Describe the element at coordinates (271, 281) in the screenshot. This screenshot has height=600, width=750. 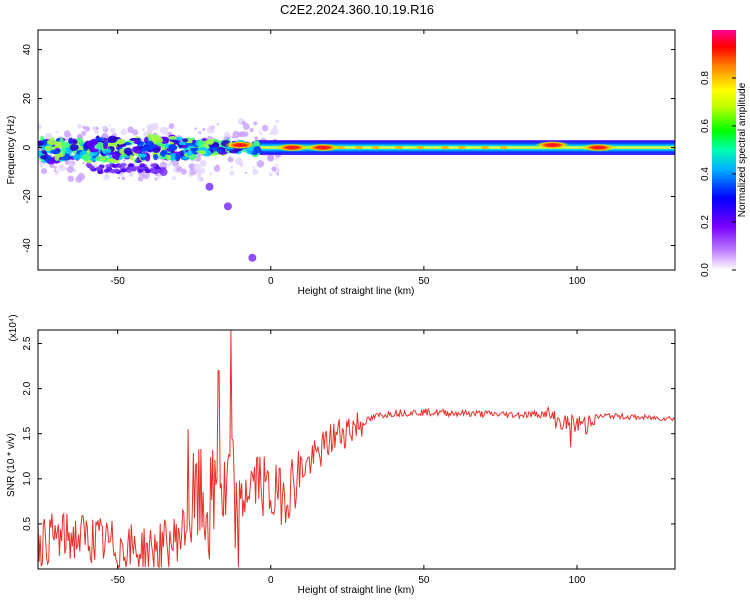
I see `spectrogram-x-tick-label: 0` at that location.